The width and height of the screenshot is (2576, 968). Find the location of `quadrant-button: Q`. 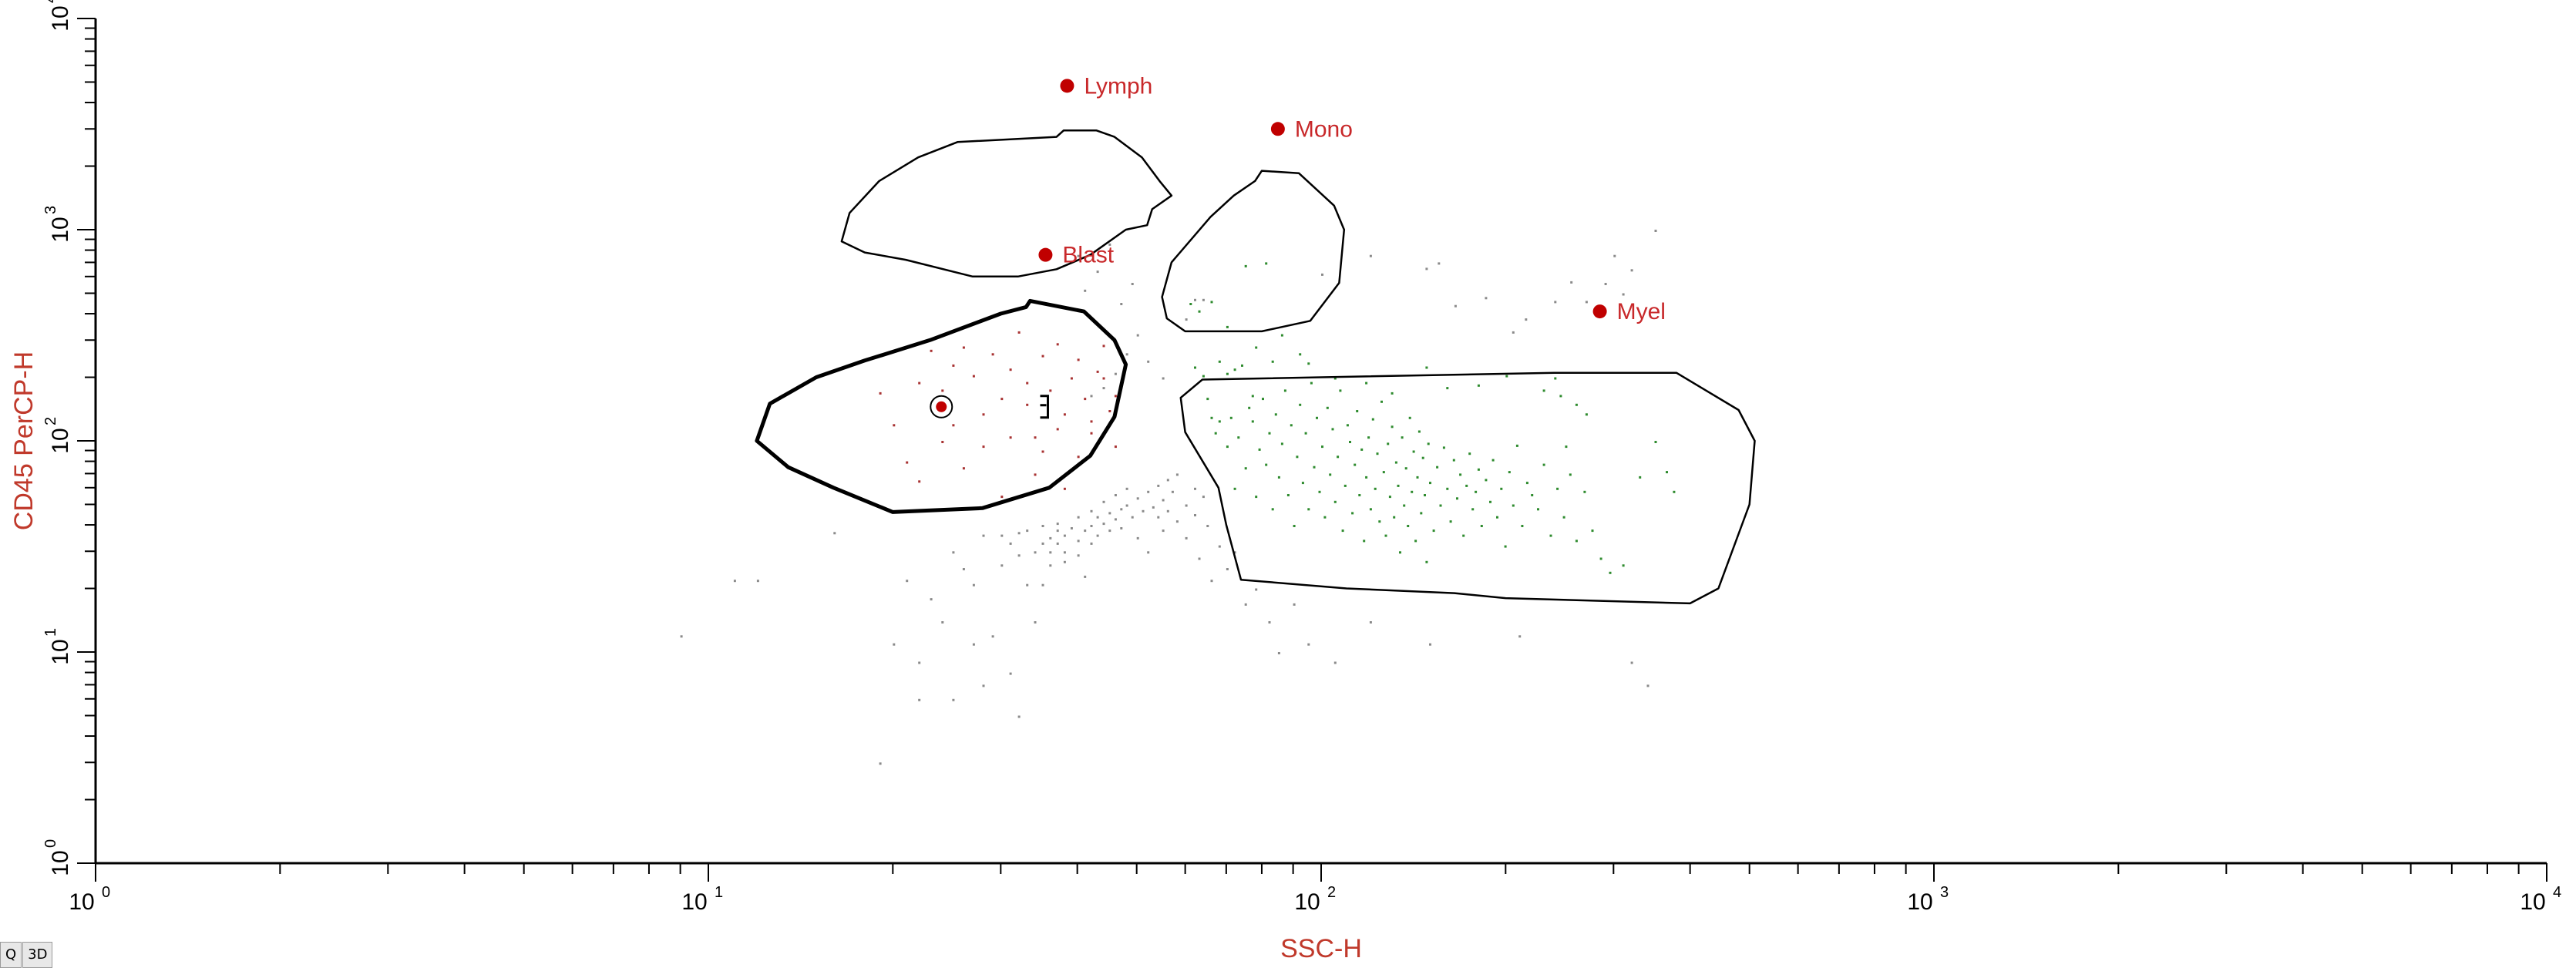

quadrant-button: Q is located at coordinates (11, 955).